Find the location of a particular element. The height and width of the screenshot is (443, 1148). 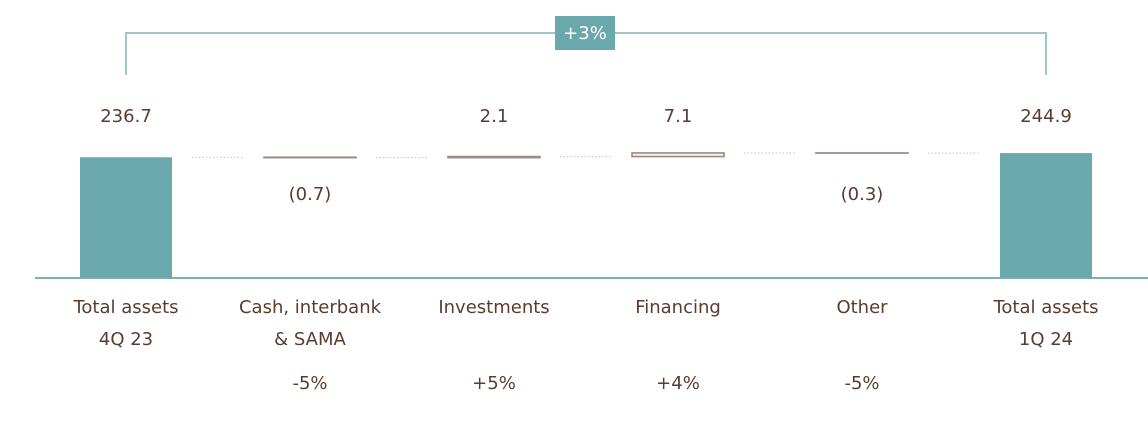

x-tick-label: 1Q 24 is located at coordinates (1046, 339).